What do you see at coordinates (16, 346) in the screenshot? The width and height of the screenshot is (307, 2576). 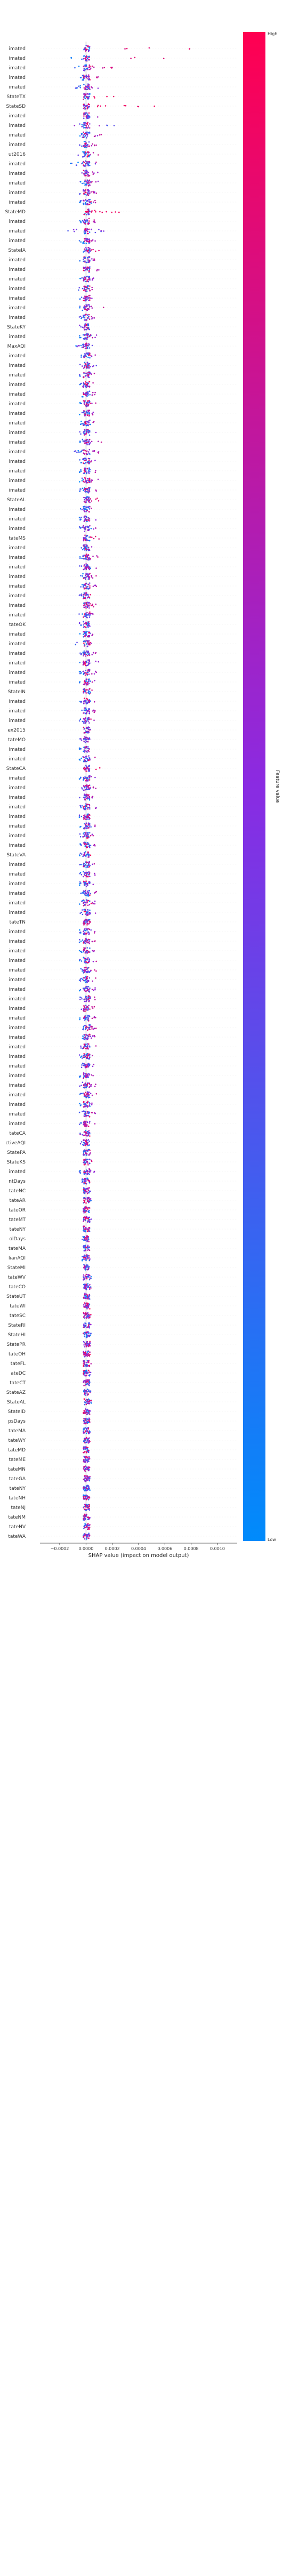 I see `feature-label: MaxAQI` at bounding box center [16, 346].